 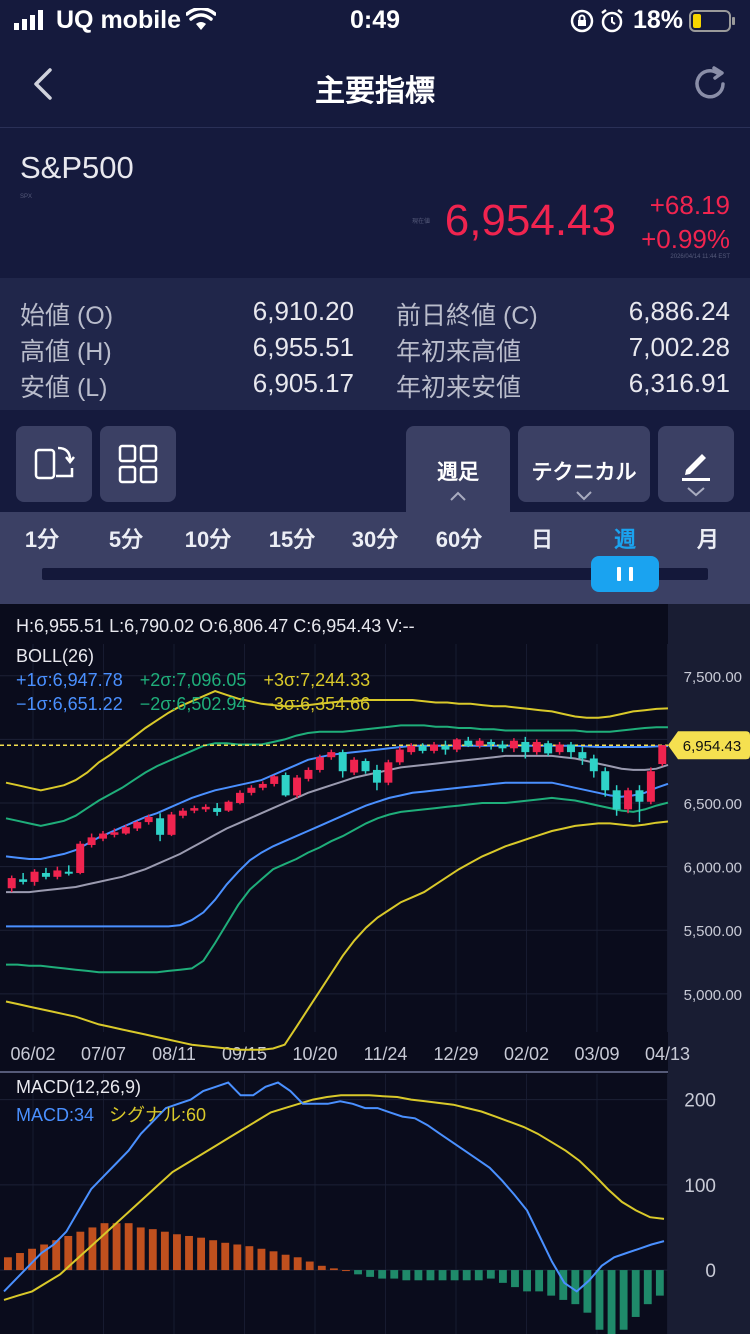 What do you see at coordinates (334, 1187) in the screenshot?
I see `macd-line` at bounding box center [334, 1187].